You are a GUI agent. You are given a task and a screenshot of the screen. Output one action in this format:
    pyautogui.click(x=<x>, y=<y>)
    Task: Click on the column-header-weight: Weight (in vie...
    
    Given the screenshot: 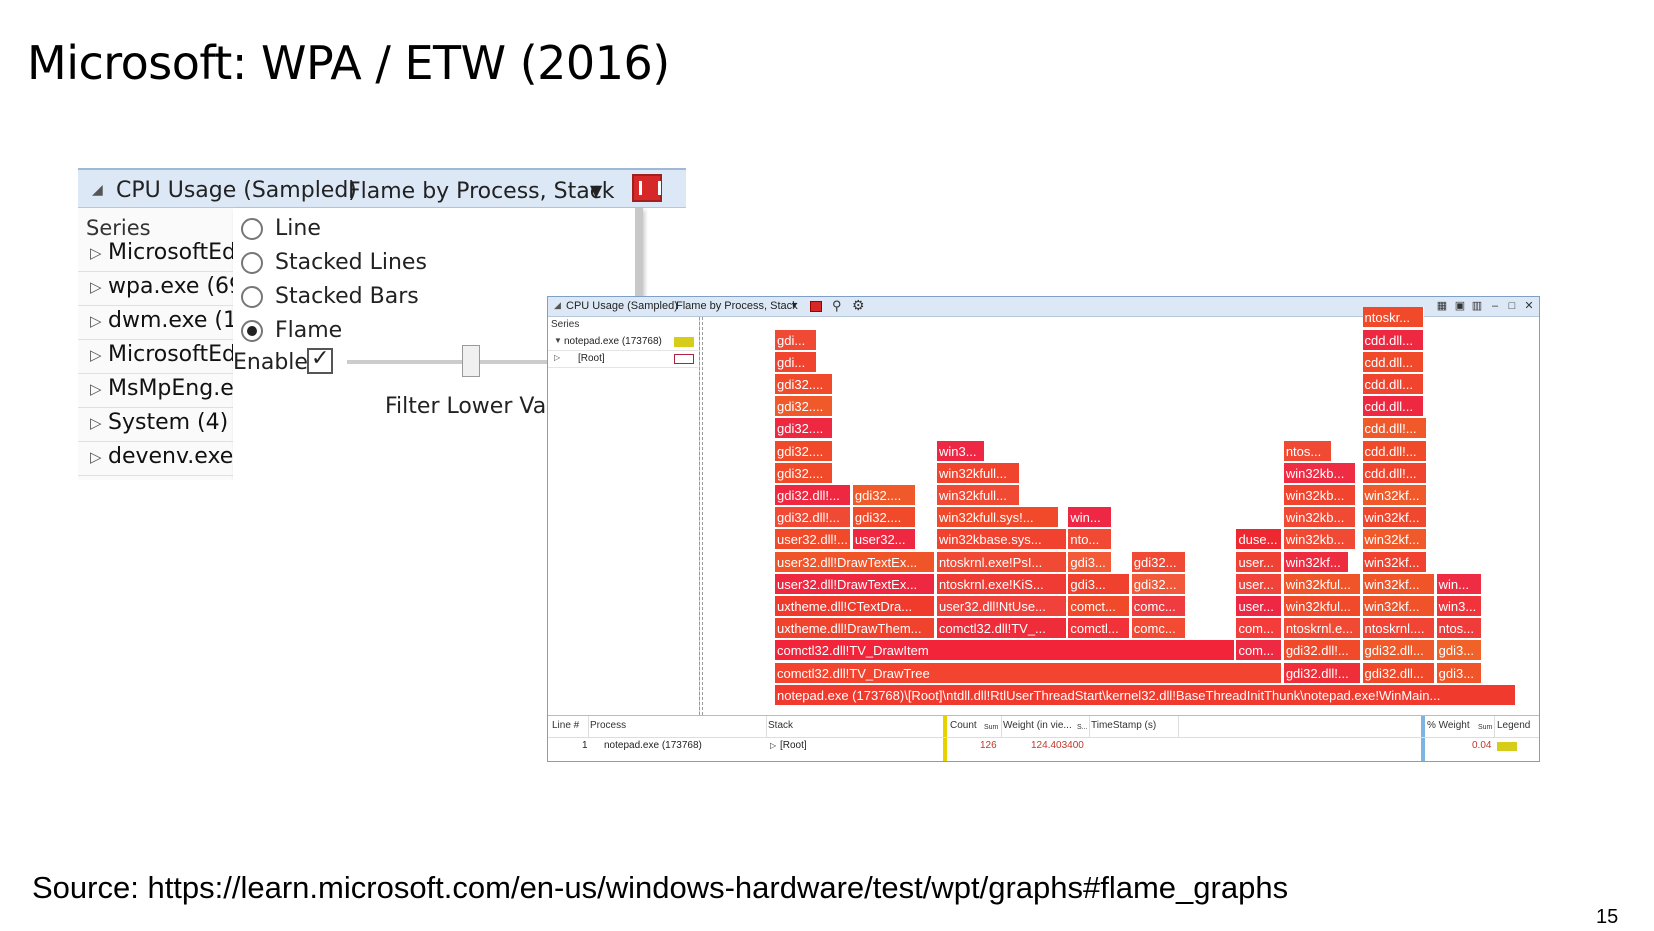 What is the action you would take?
    pyautogui.click(x=1037, y=725)
    